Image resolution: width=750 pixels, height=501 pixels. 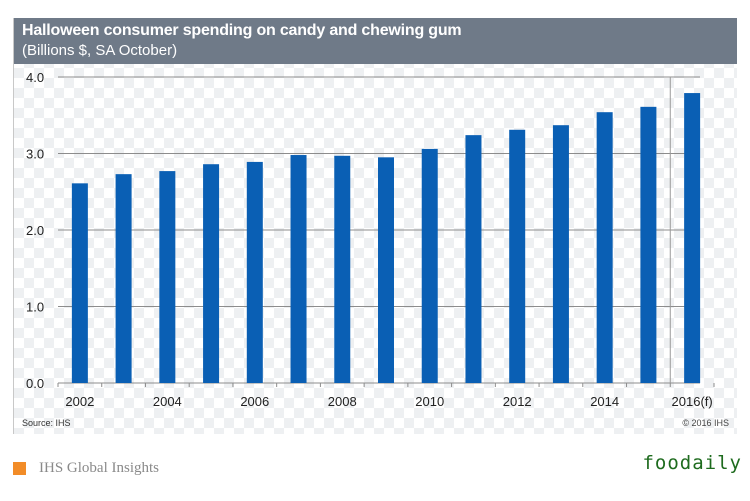 I want to click on watermark: foodaily, so click(x=692, y=463).